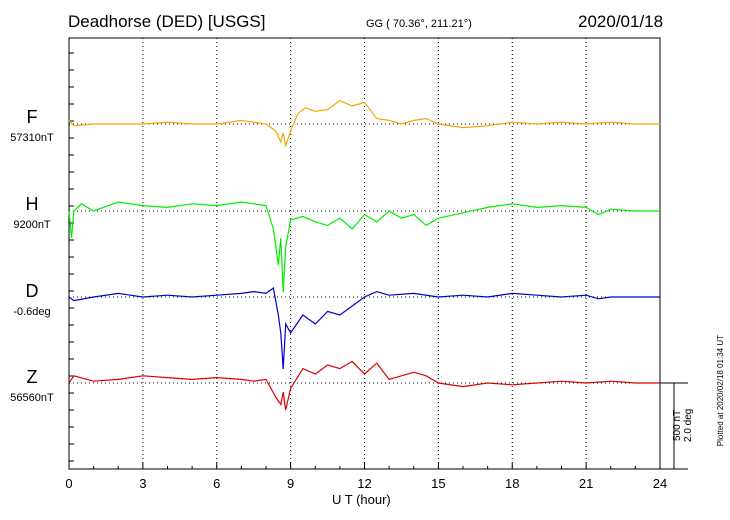  What do you see at coordinates (68, 483) in the screenshot?
I see `x-tick-label-0: 0` at bounding box center [68, 483].